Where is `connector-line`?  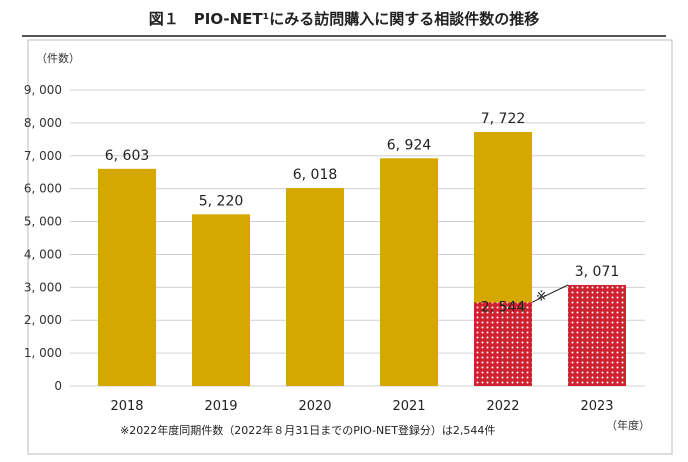 connector-line is located at coordinates (550, 293).